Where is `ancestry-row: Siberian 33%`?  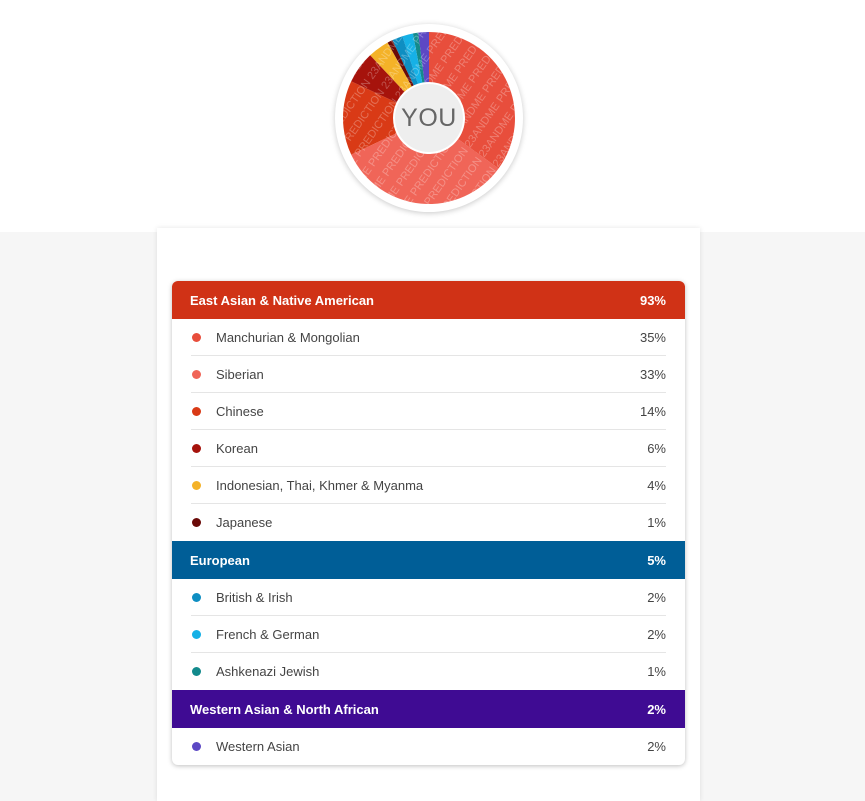
ancestry-row: Siberian 33% is located at coordinates (428, 374).